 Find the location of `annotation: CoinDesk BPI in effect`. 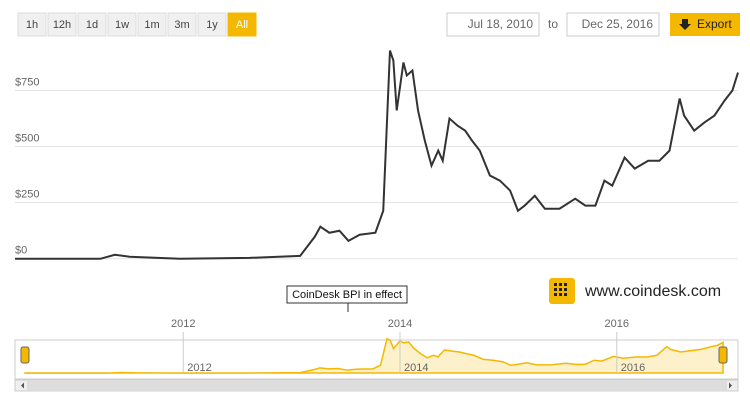

annotation: CoinDesk BPI in effect is located at coordinates (347, 295).